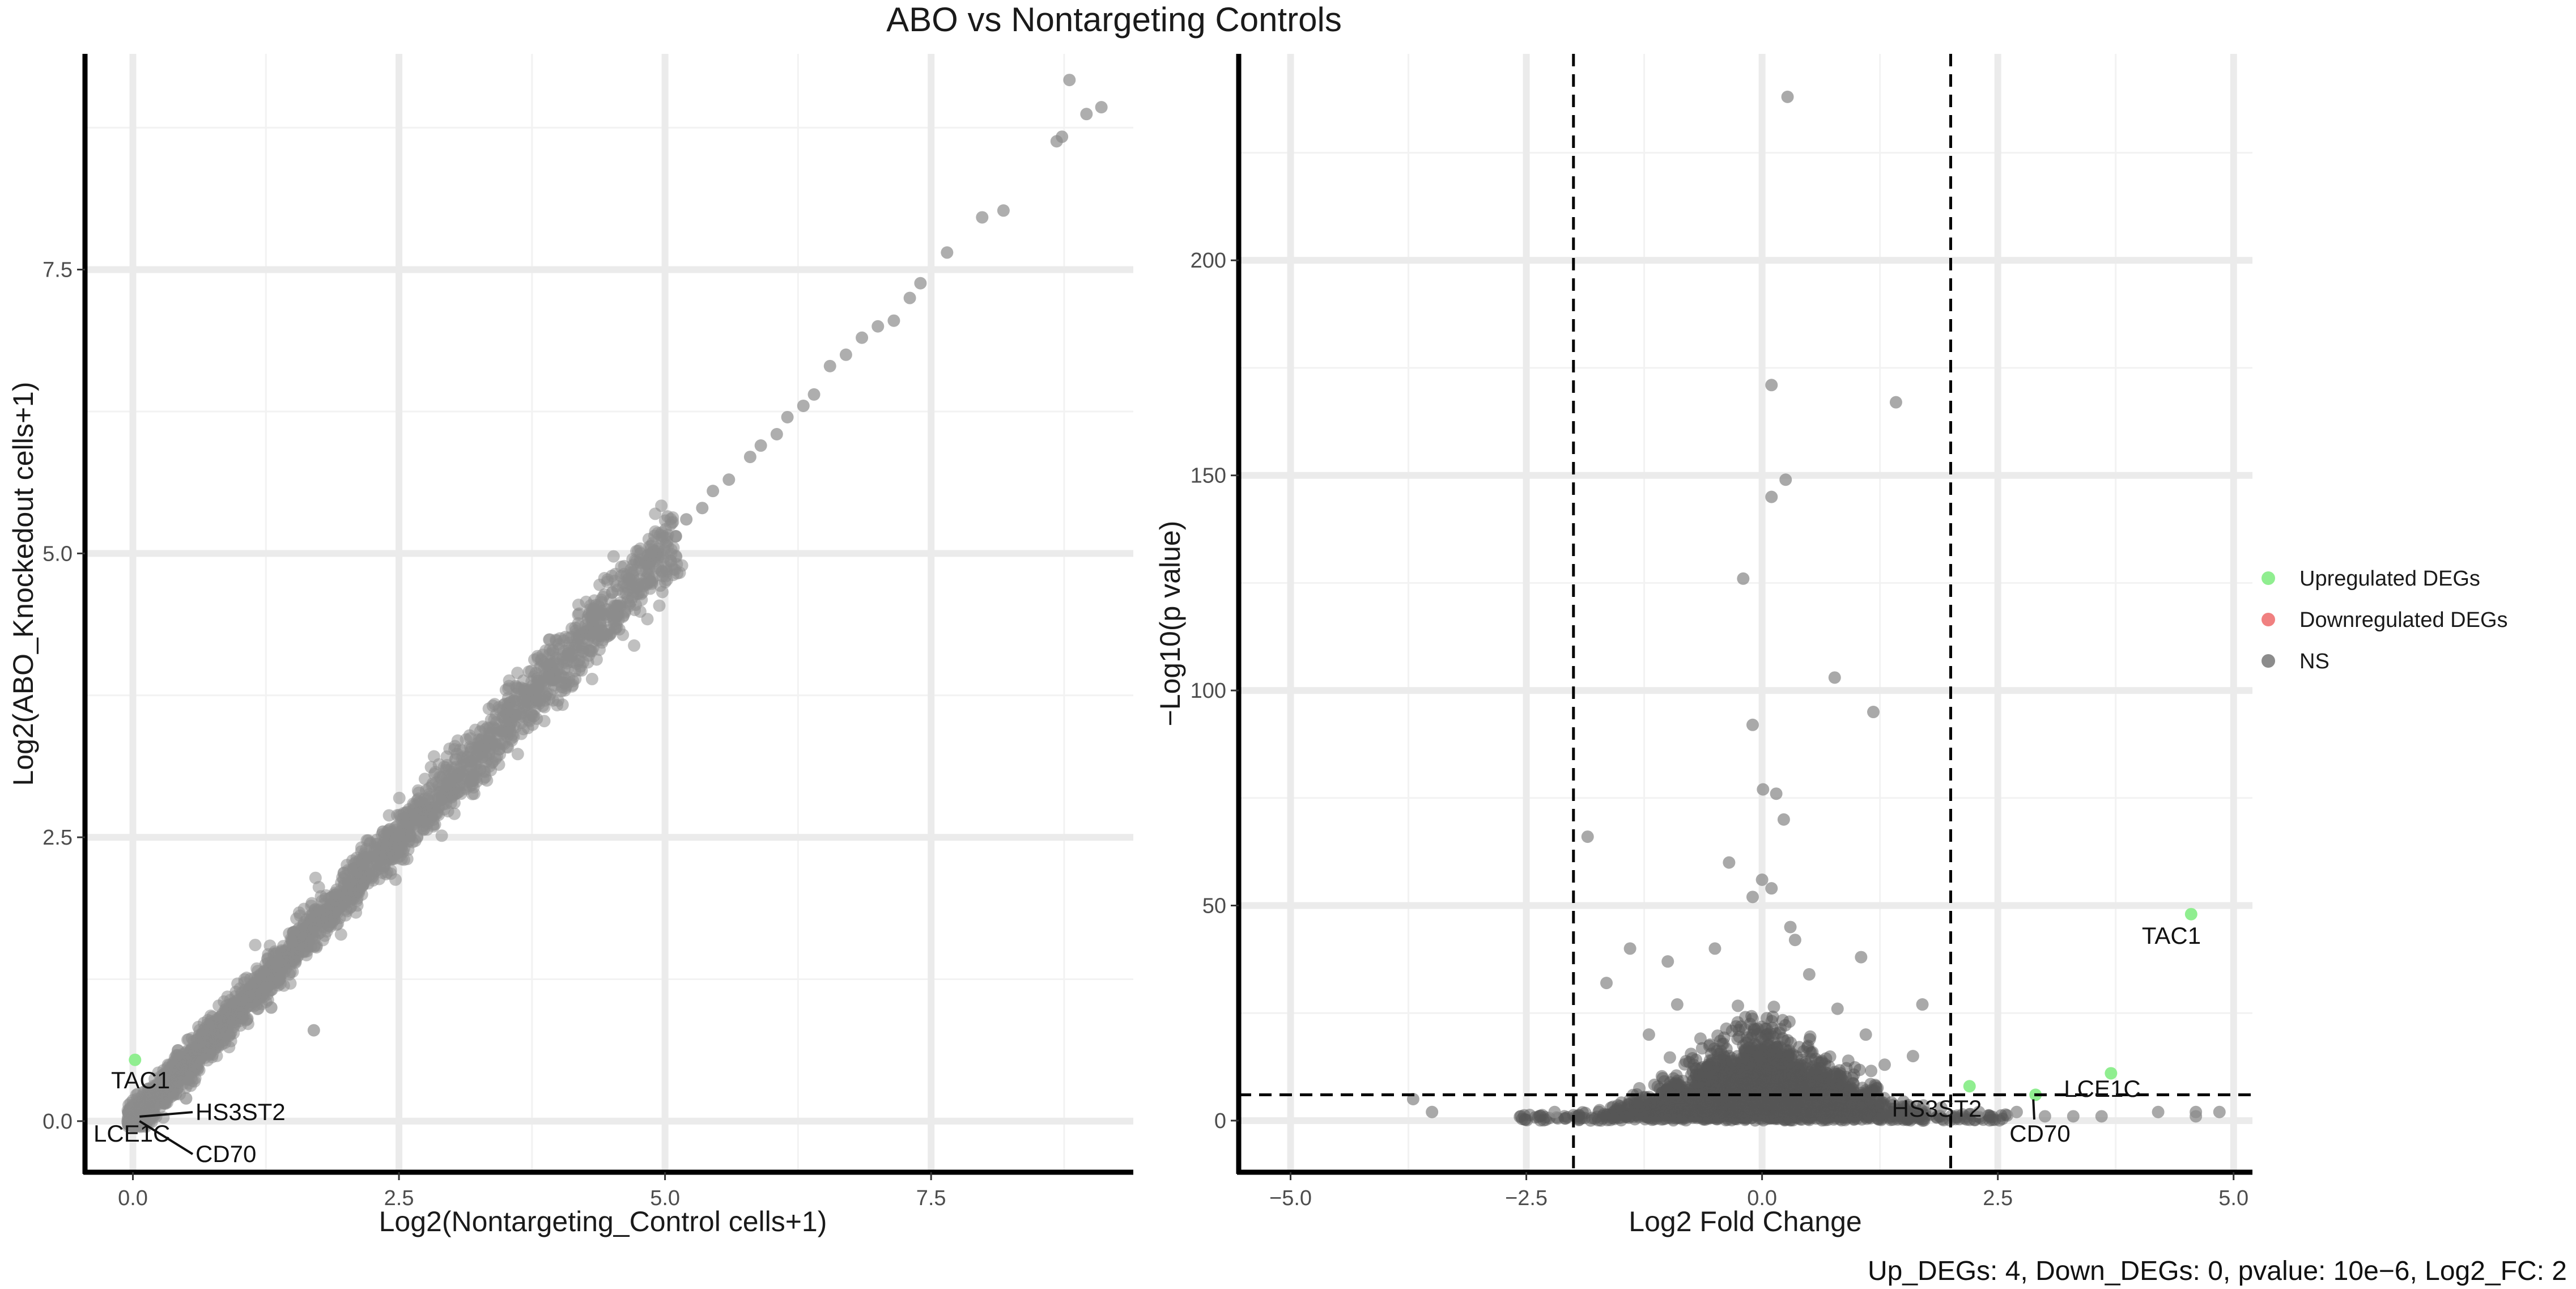  I want to click on p1-y-tick-label: 7.5, so click(57, 270).